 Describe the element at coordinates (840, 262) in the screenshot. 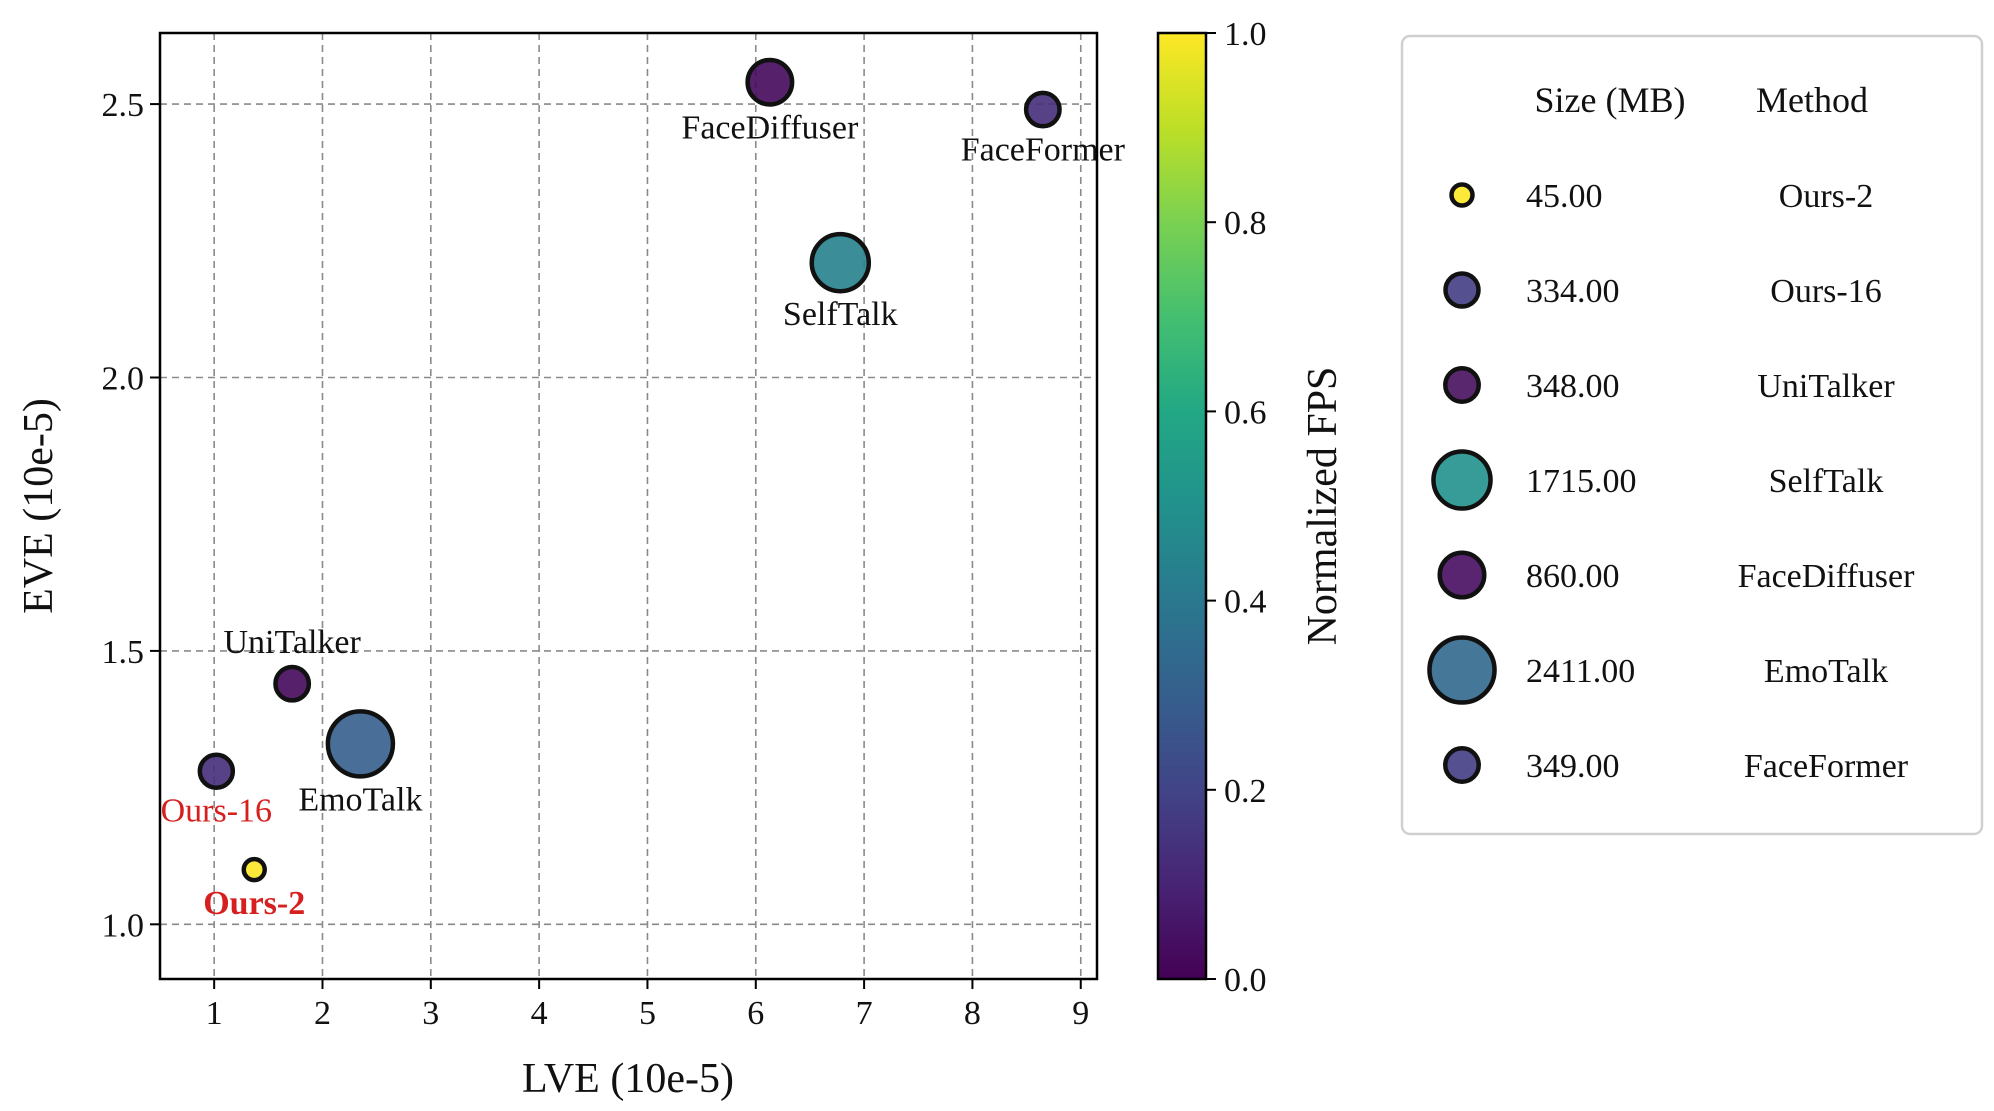

I see `bubble-selftalk` at that location.